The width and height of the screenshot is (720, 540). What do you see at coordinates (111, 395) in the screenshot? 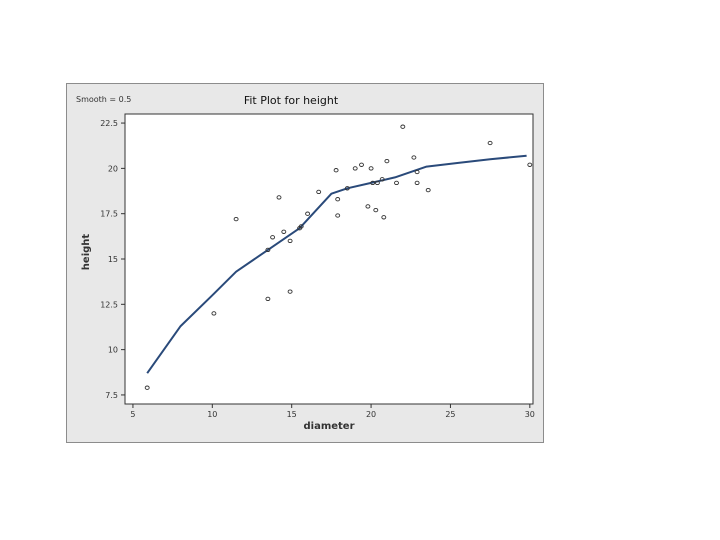
I see `y-tick-label: 7.5` at bounding box center [111, 395].